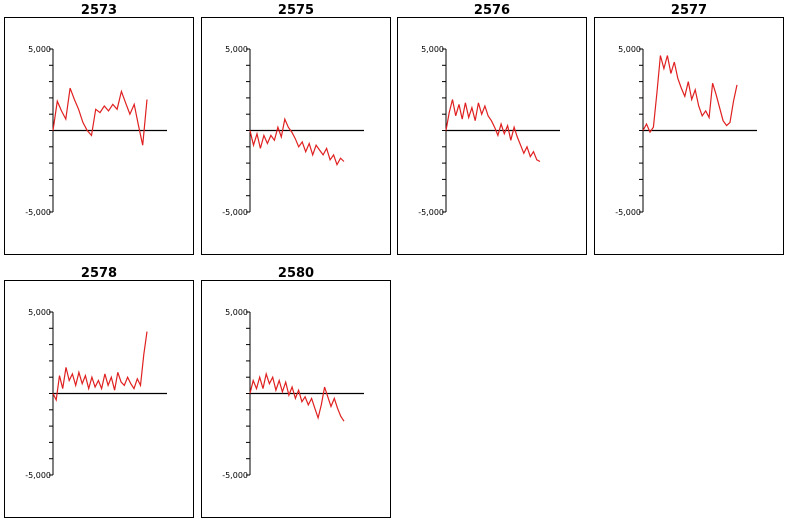 This screenshot has width=789, height=523. What do you see at coordinates (689, 10) in the screenshot?
I see `chart-title: 2577` at bounding box center [689, 10].